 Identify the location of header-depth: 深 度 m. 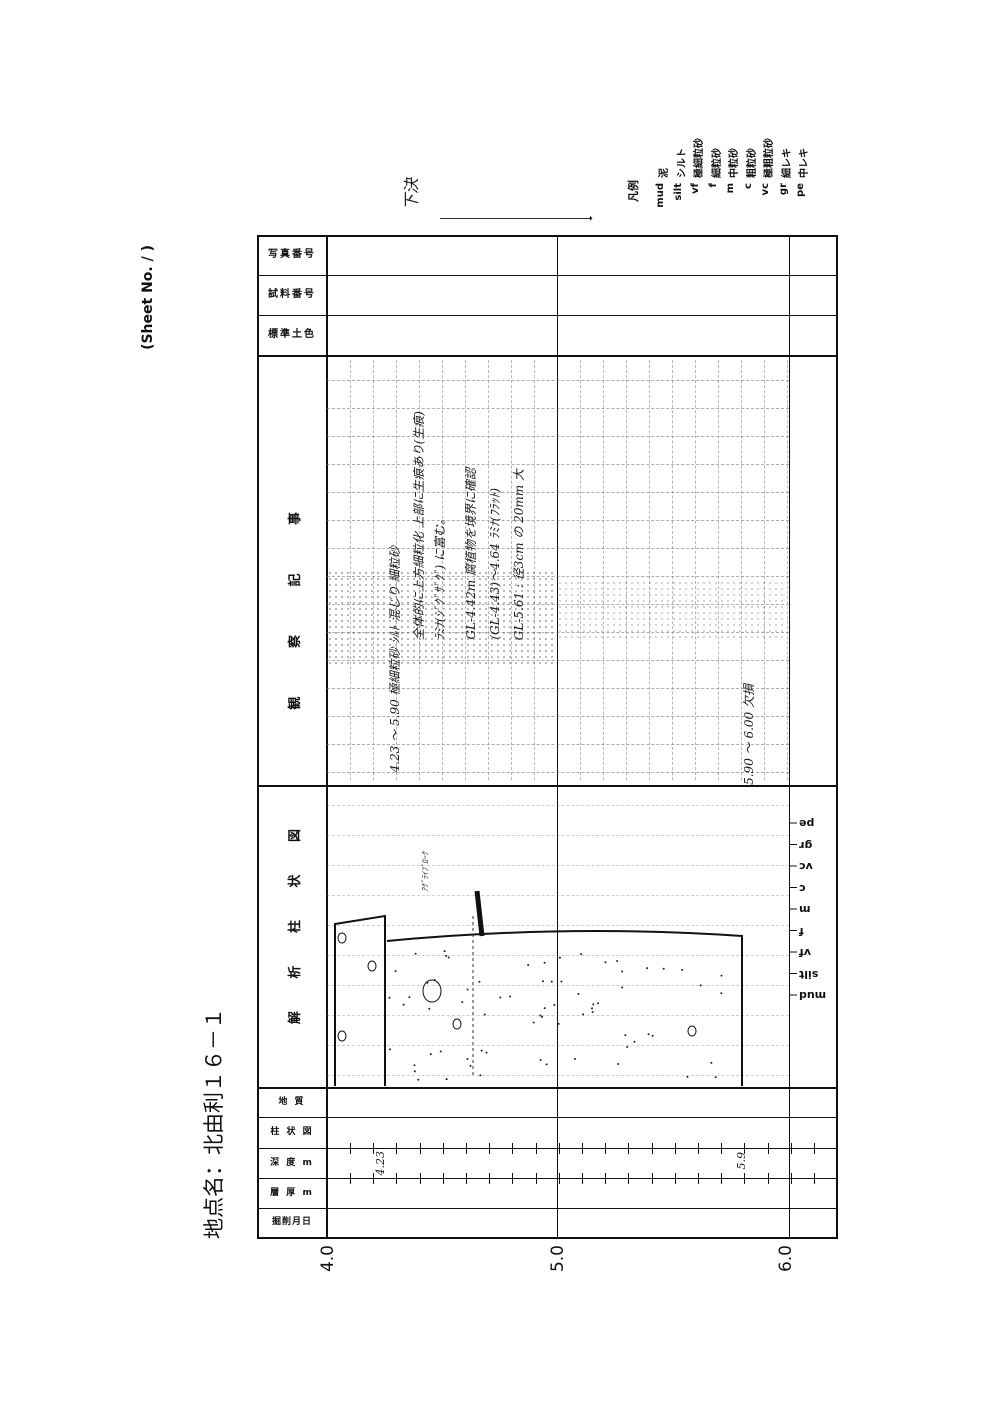
(292, 1163).